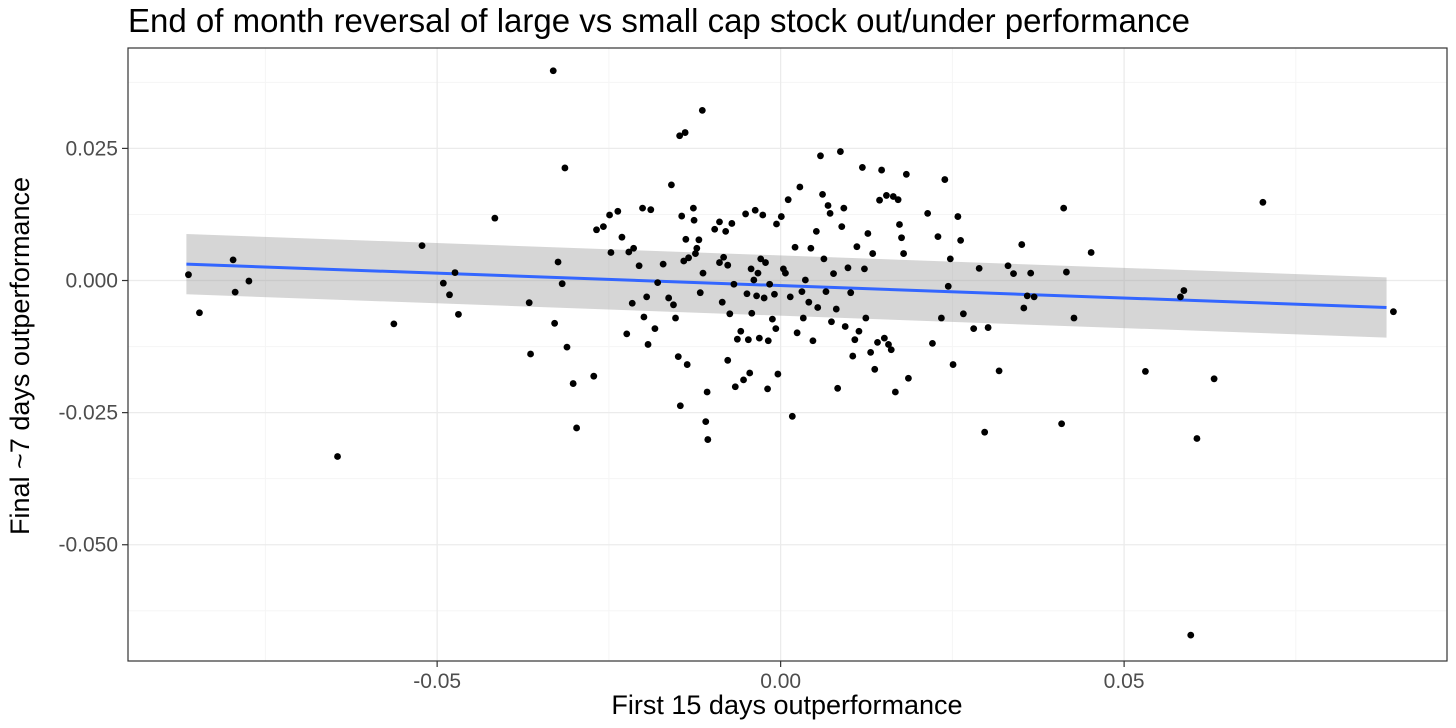 This screenshot has width=1456, height=728. I want to click on x-tick-label: 0.05, so click(1124, 681).